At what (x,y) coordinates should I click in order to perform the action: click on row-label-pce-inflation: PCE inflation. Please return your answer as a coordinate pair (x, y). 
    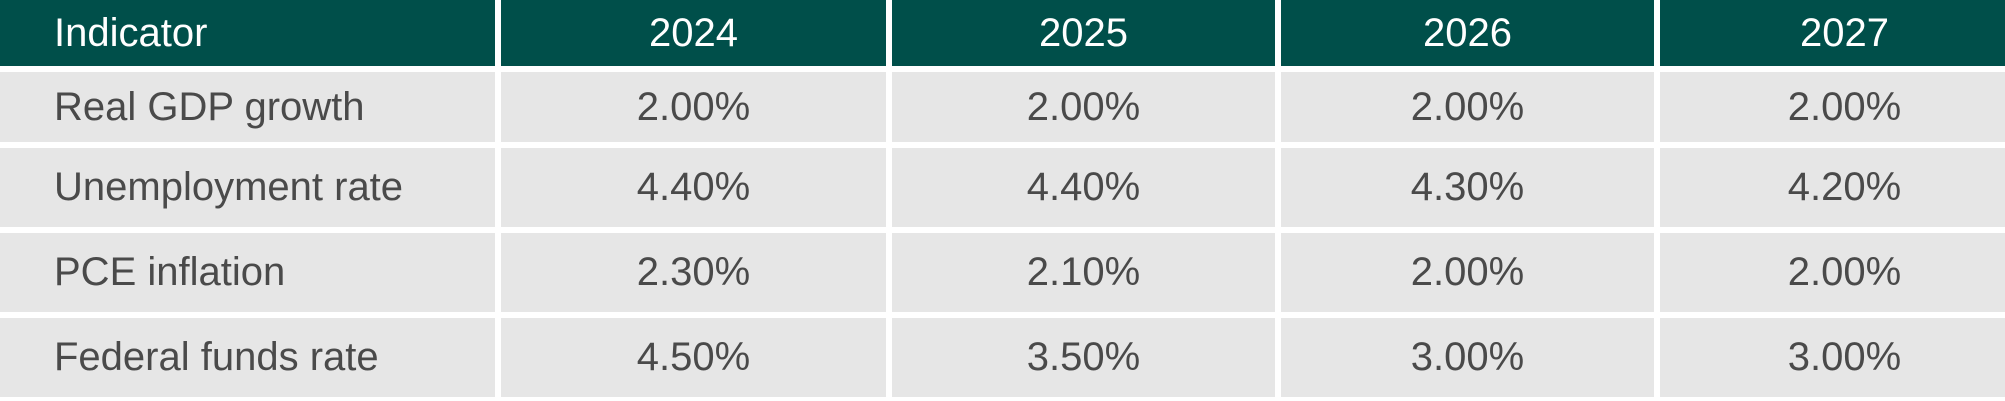
    Looking at the image, I should click on (247, 272).